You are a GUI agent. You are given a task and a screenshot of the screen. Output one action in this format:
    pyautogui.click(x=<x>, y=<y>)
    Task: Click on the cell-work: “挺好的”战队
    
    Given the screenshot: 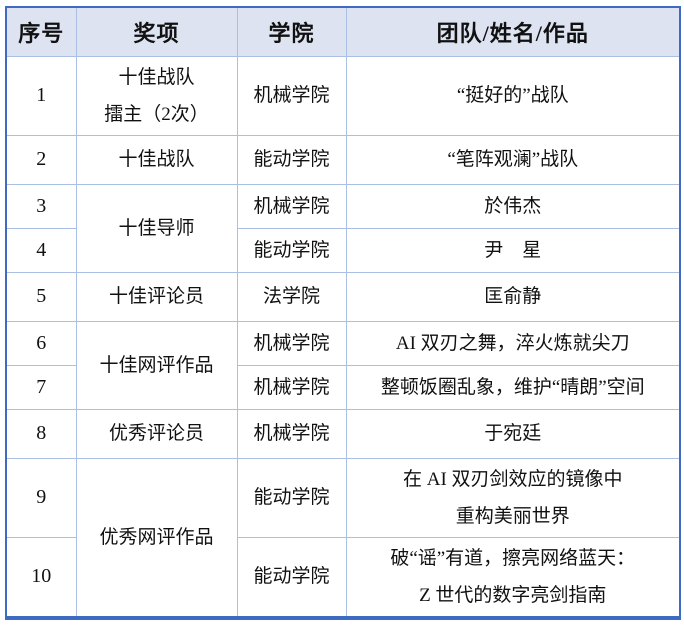 What is the action you would take?
    pyautogui.click(x=513, y=95)
    